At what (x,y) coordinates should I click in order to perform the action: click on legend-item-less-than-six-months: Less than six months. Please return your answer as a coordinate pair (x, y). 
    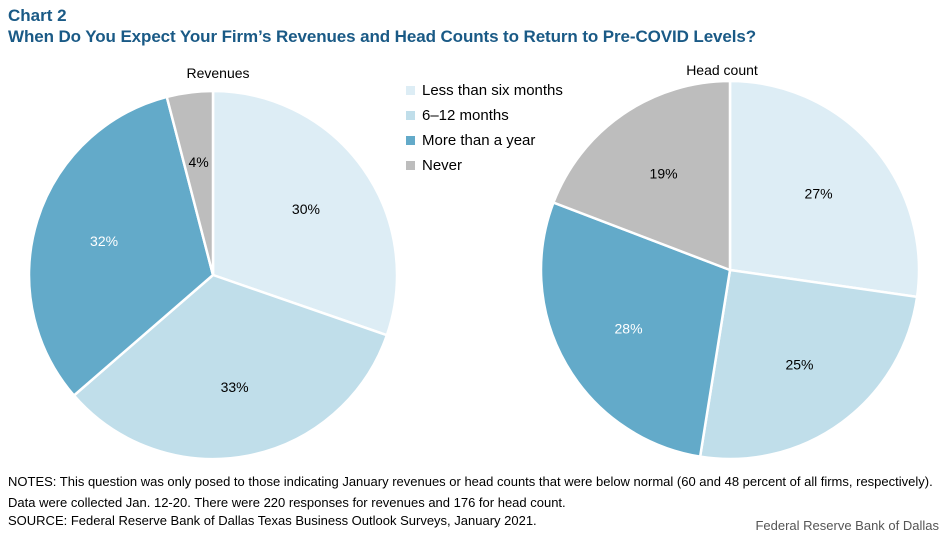
    Looking at the image, I should click on (484, 90).